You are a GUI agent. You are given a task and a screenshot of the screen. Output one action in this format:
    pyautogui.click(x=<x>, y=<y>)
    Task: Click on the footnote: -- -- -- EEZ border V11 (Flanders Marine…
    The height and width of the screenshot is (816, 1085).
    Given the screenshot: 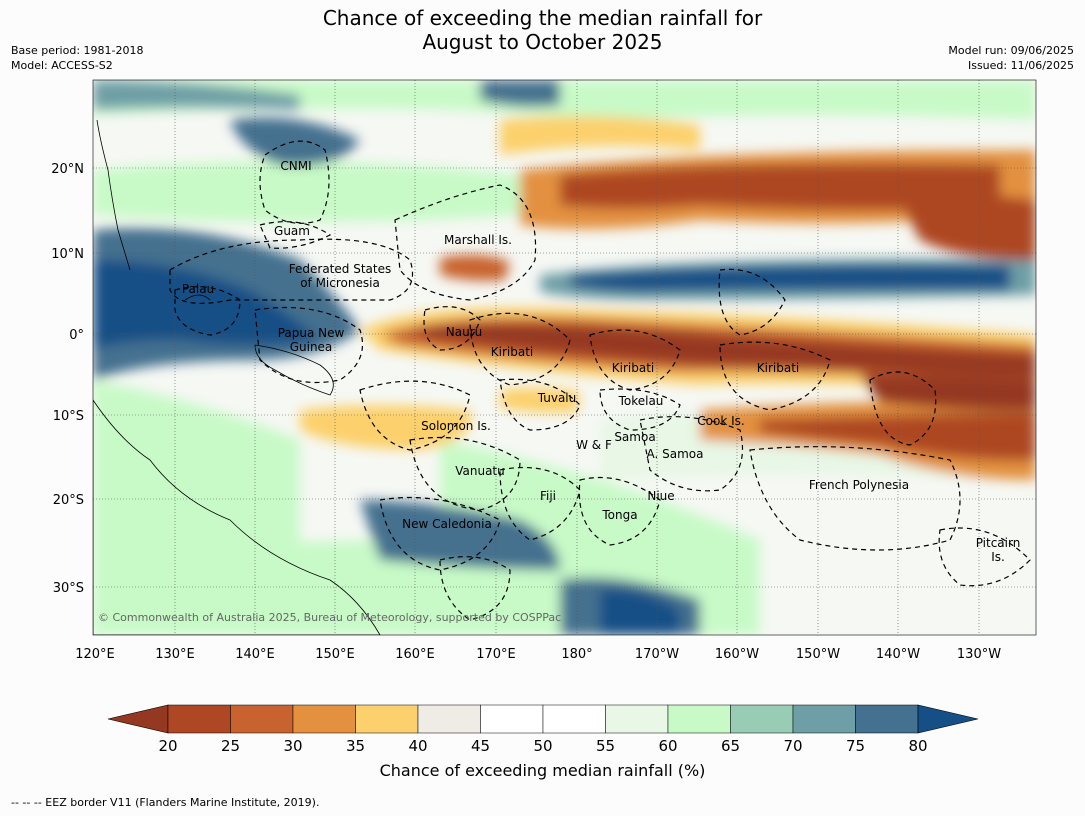 What is the action you would take?
    pyautogui.click(x=165, y=802)
    